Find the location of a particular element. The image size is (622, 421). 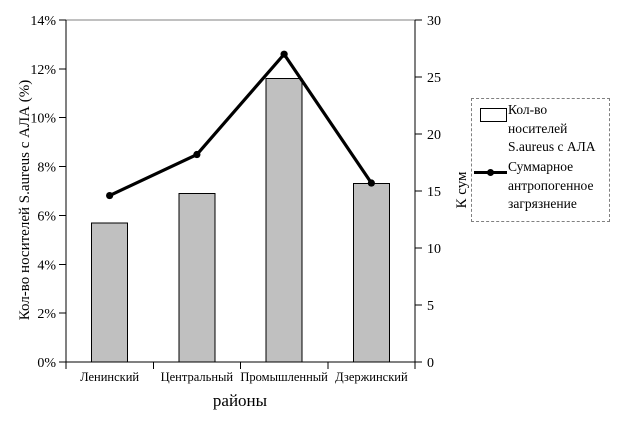

legend-item-bars: Кол-во носителей S.aureus с АЛА is located at coordinates (552, 129).